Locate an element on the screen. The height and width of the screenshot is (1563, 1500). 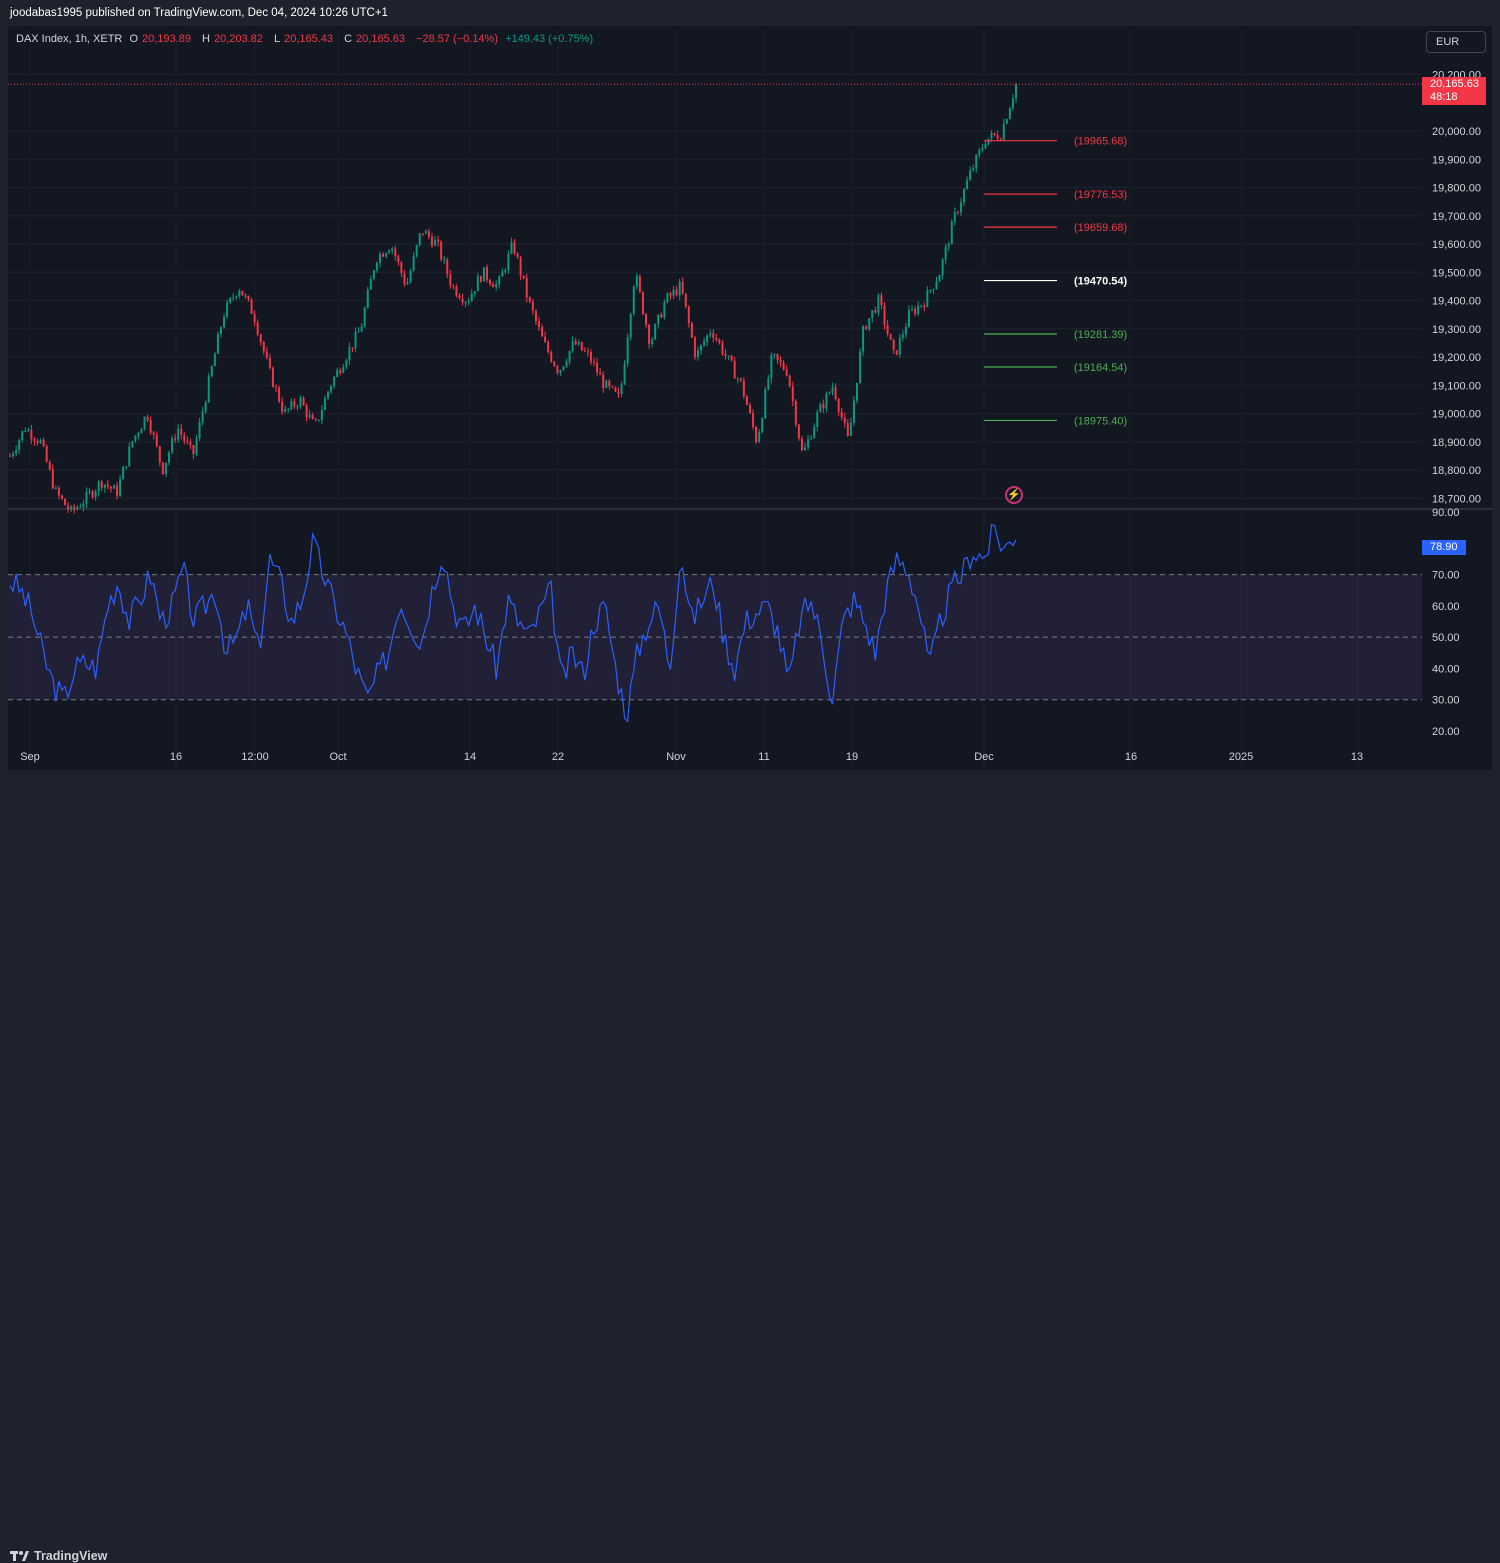
currency-button: EUR is located at coordinates (1456, 42).